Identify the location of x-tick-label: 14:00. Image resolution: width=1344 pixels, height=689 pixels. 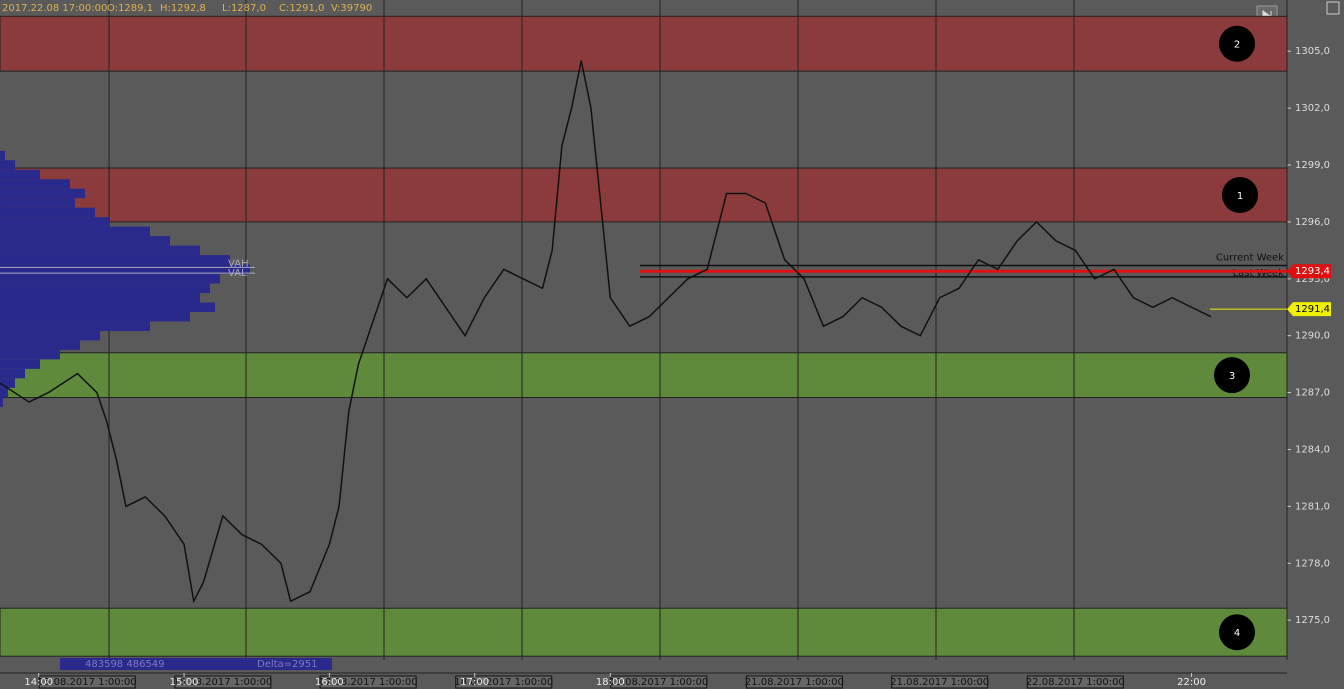
(38, 682).